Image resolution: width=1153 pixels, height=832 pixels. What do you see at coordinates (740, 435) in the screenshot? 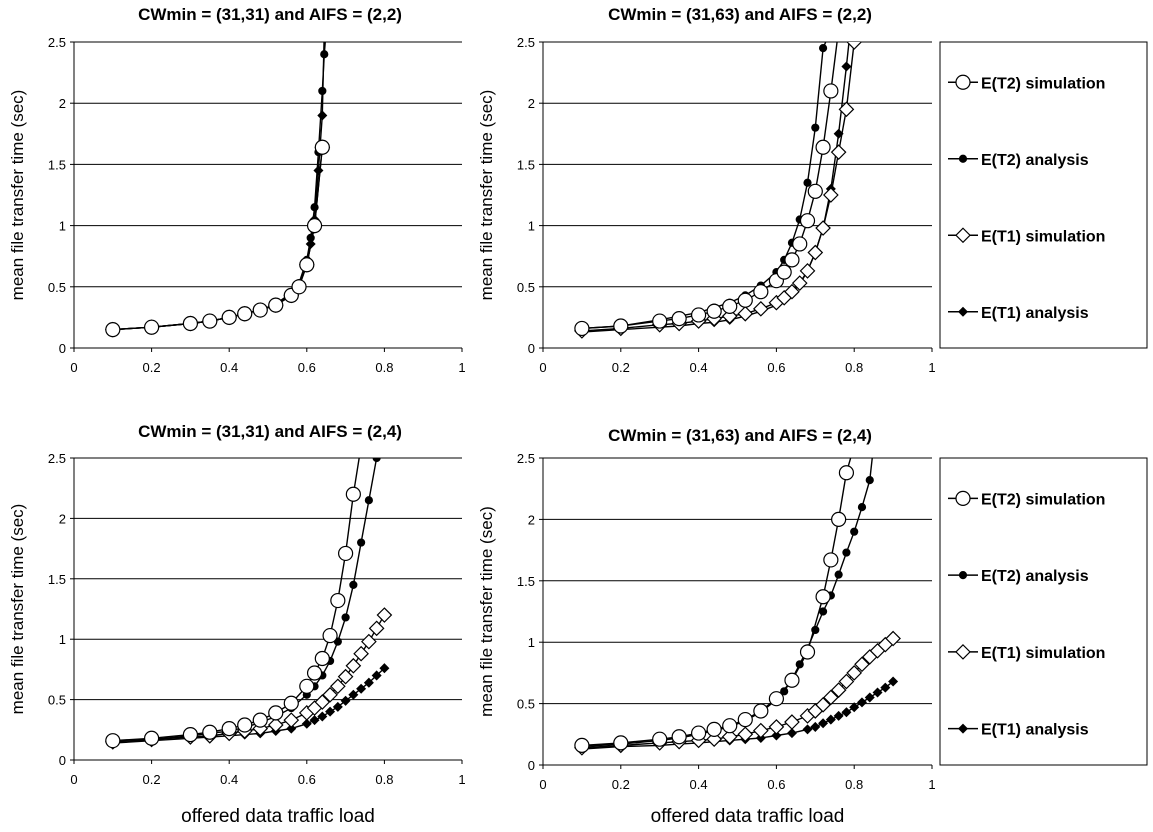
I see `chart-title: CWmin = (31,63) and AIFS = (2,4)` at bounding box center [740, 435].